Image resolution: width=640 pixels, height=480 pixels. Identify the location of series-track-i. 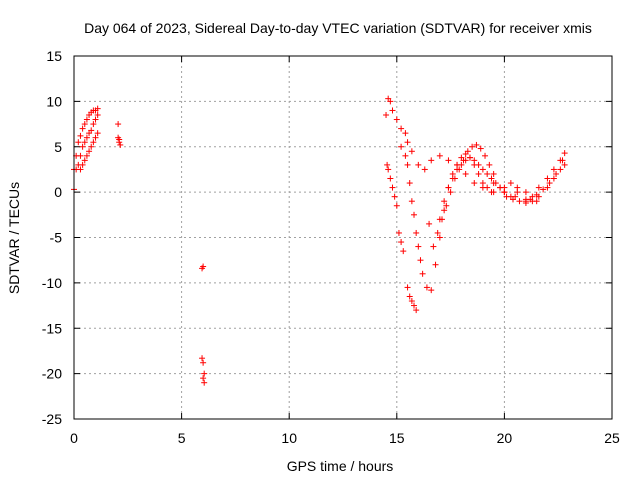
(455, 222).